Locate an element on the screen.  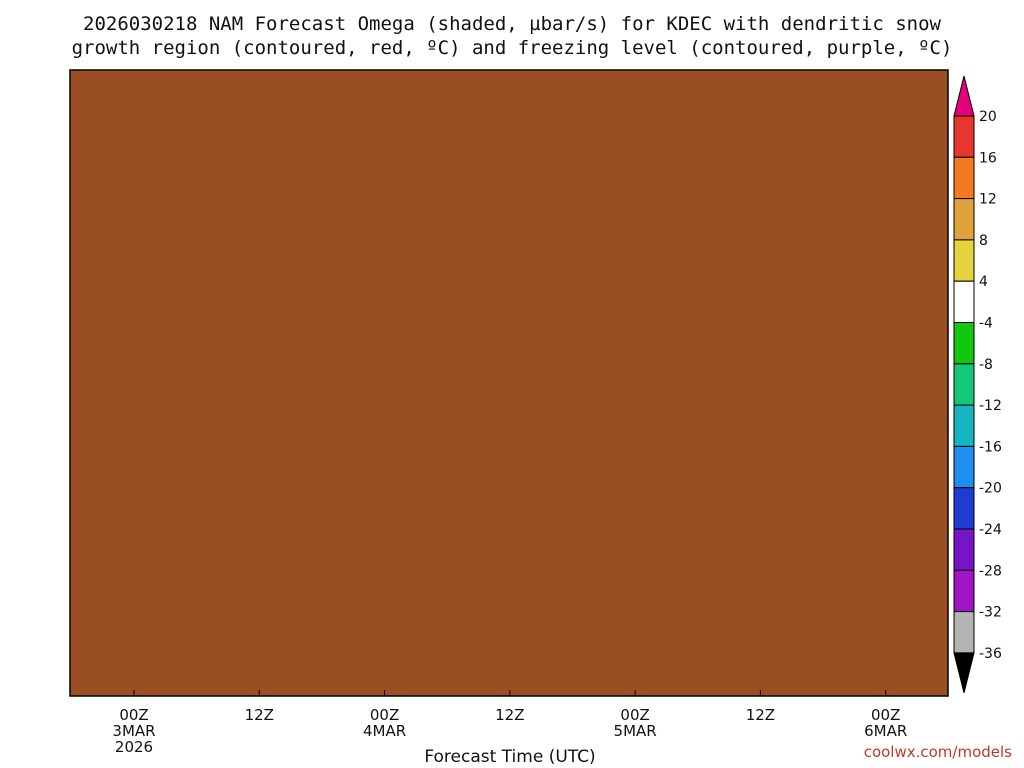
colorbar-label-8: -16 is located at coordinates (990, 447).